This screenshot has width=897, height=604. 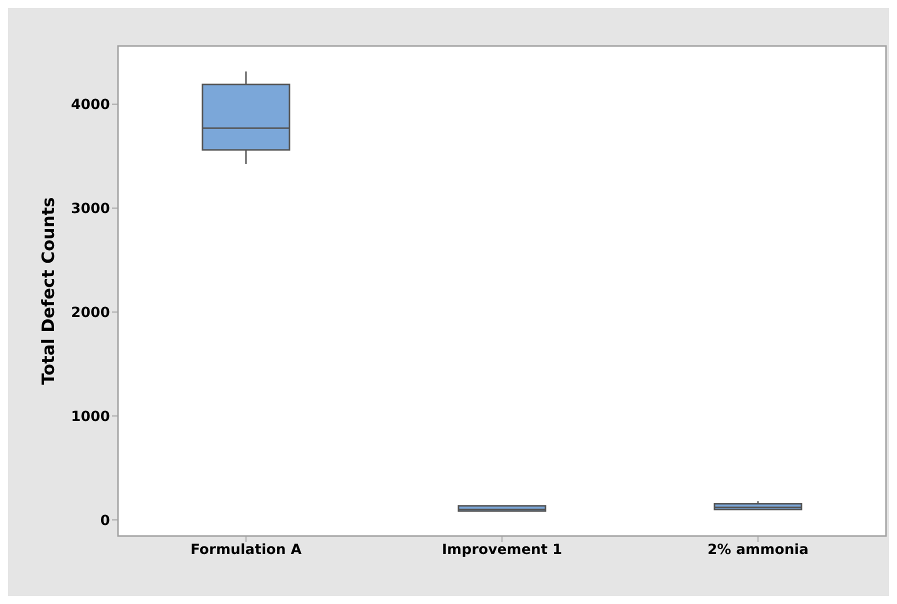 I want to click on y-tick-label: 2000, so click(x=90, y=313).